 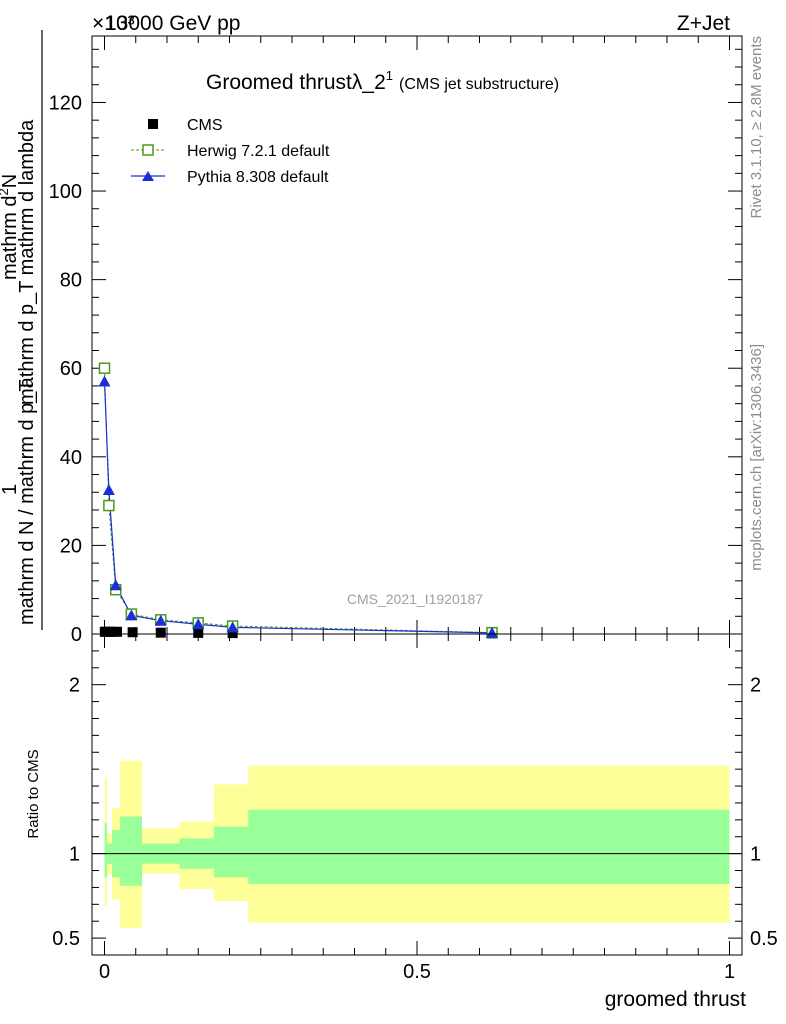 What do you see at coordinates (27, 262) in the screenshot?
I see `y-label-denominator: mathrm d p_T mathrm d lambda` at bounding box center [27, 262].